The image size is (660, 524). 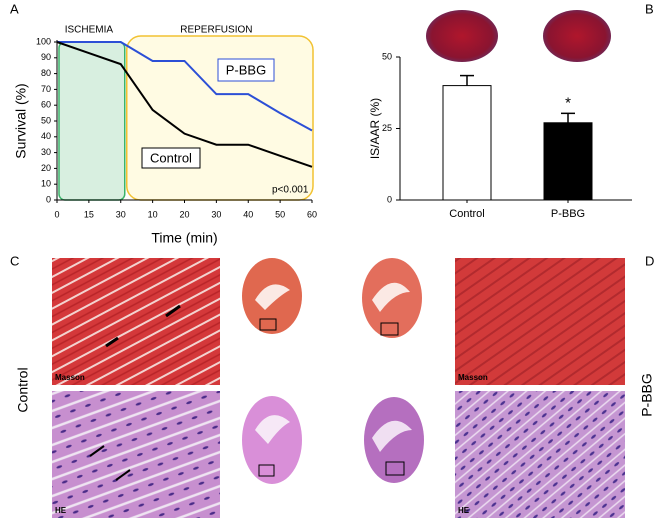 I want to click on y-axis-label: IS/AAR (%), so click(x=375, y=128).